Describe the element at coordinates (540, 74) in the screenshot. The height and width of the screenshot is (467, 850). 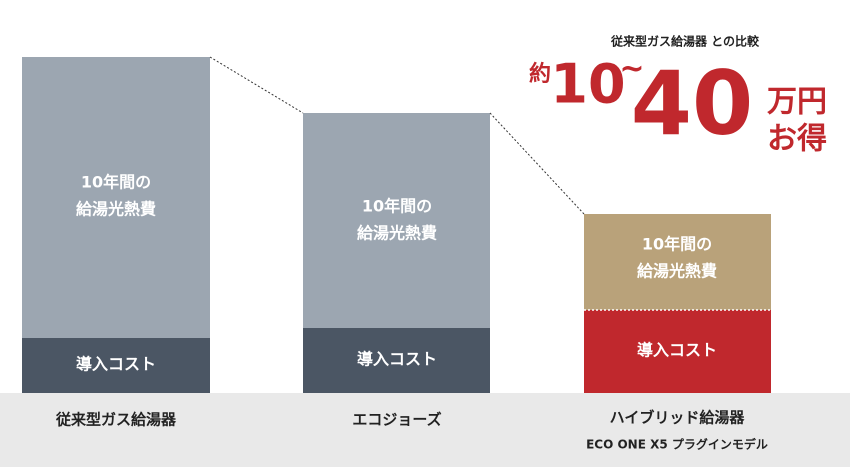
I see `prefix: 約` at that location.